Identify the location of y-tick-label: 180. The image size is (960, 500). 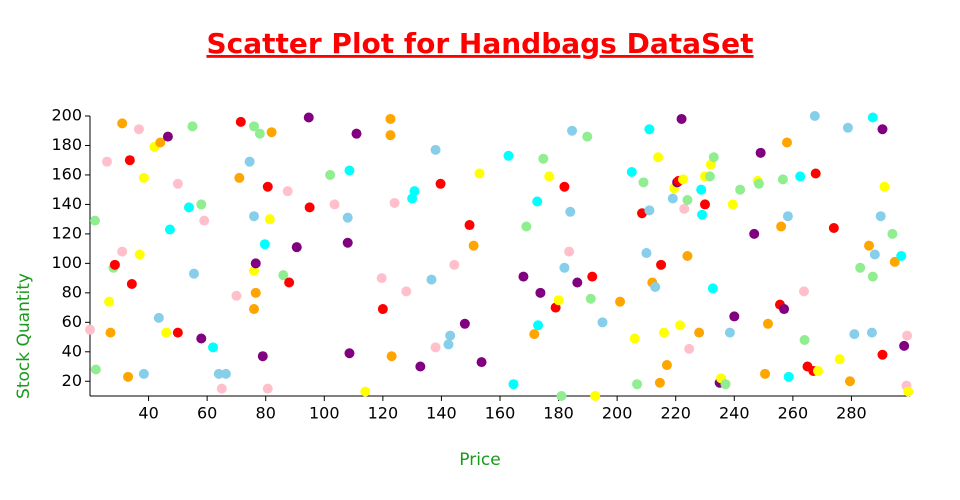
(66, 144).